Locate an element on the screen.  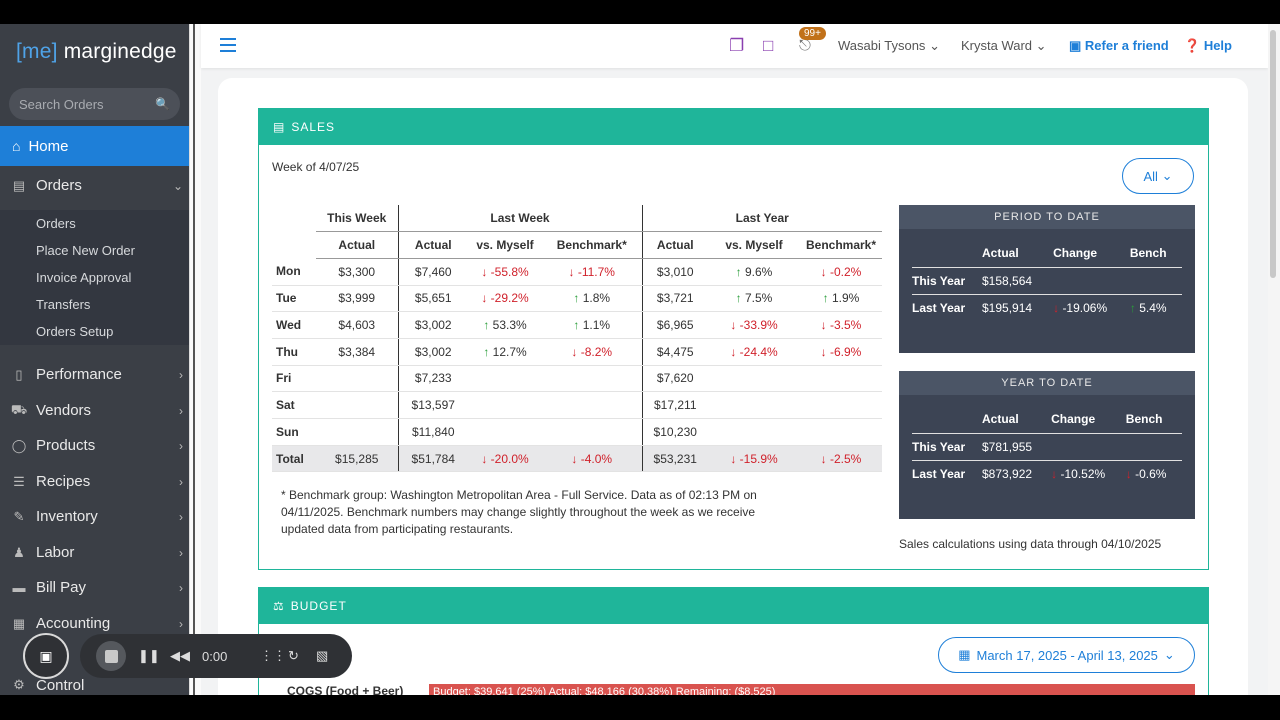
sidebar-collapse-handle is located at coordinates (195, 359).